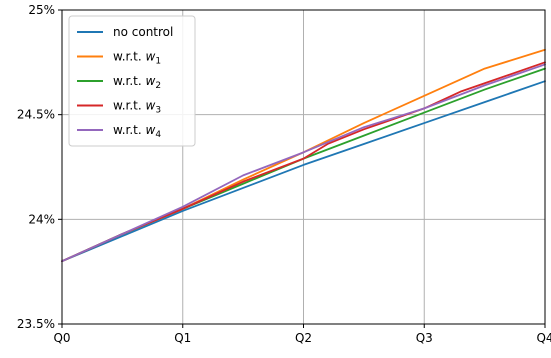  I want to click on y-tick-label: 23.5%, so click(36, 324).